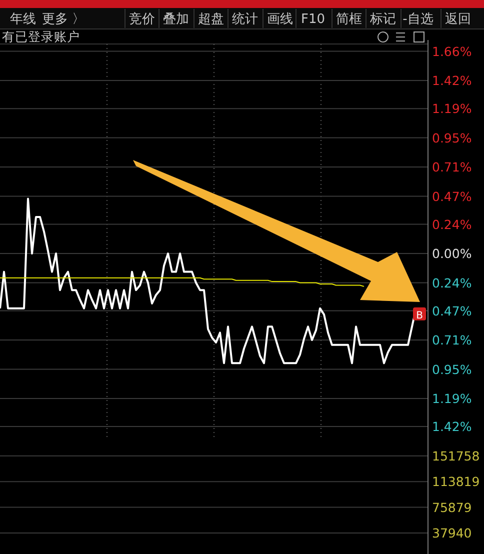 This screenshot has height=554, width=484. Describe the element at coordinates (280, 19) in the screenshot. I see `text: 画线` at that location.